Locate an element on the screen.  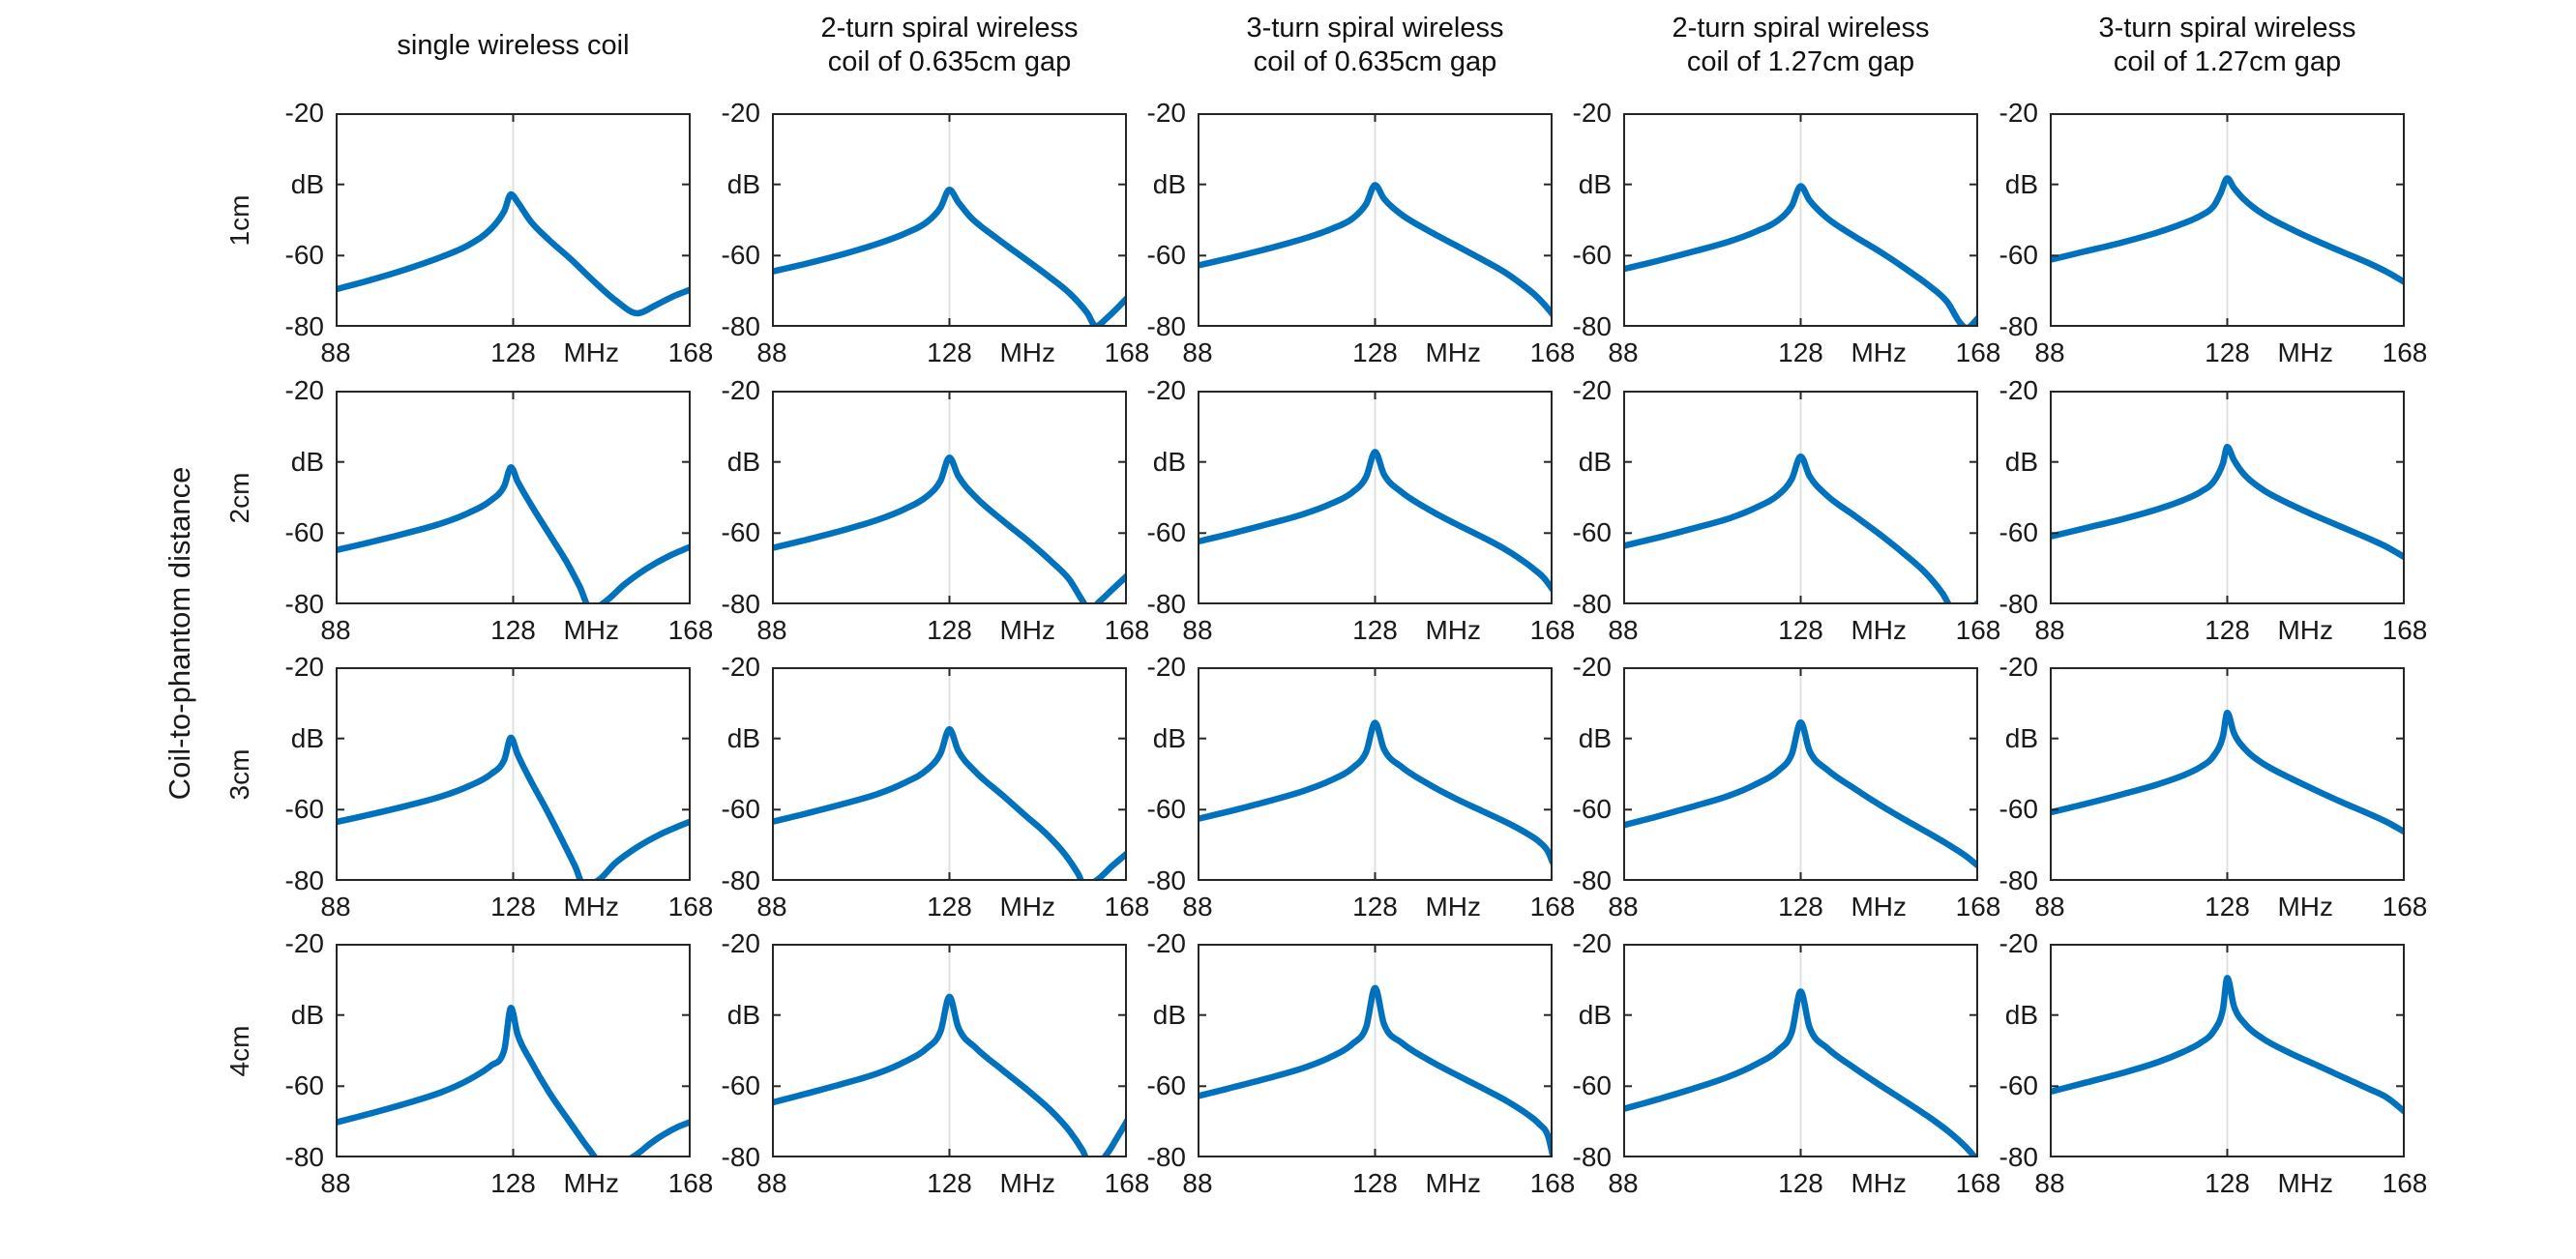
x-unit-mhz-r4c1: MHz is located at coordinates (591, 1183).